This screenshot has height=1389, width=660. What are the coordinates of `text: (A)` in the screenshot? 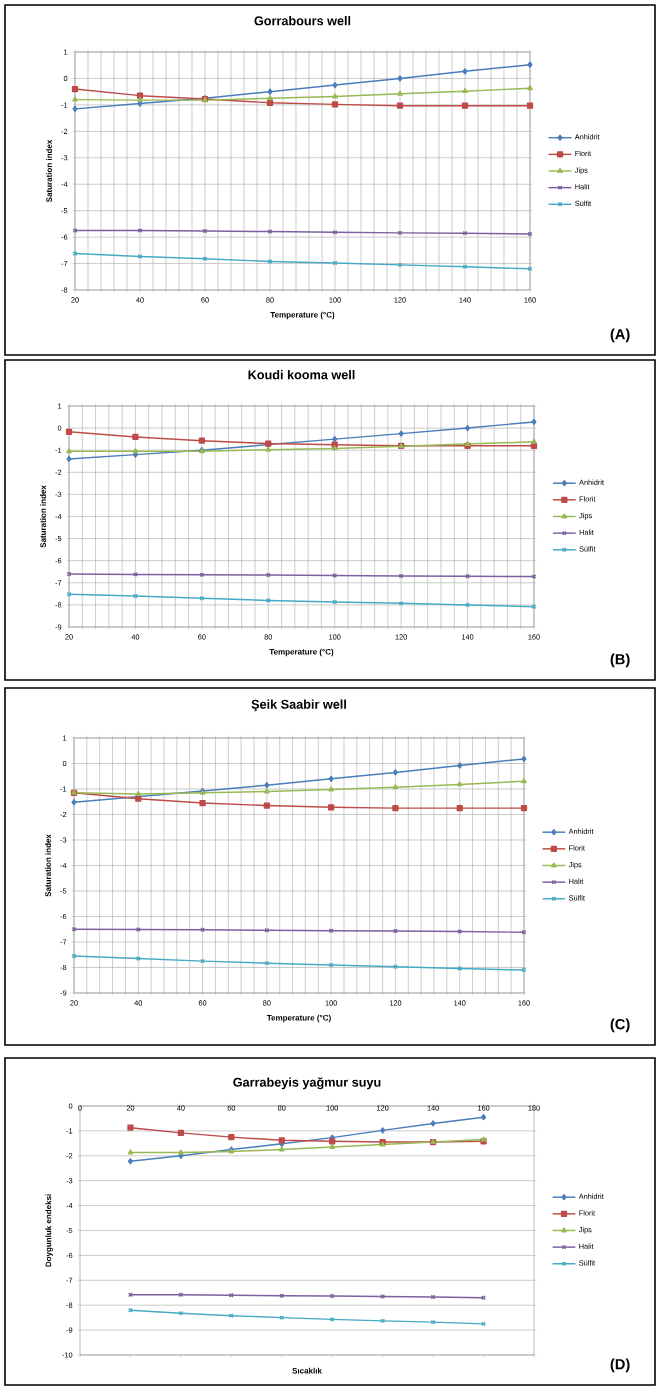 It's located at (620, 335).